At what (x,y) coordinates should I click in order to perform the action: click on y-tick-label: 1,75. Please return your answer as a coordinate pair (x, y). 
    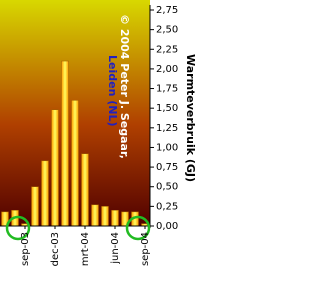
    Looking at the image, I should click on (167, 89).